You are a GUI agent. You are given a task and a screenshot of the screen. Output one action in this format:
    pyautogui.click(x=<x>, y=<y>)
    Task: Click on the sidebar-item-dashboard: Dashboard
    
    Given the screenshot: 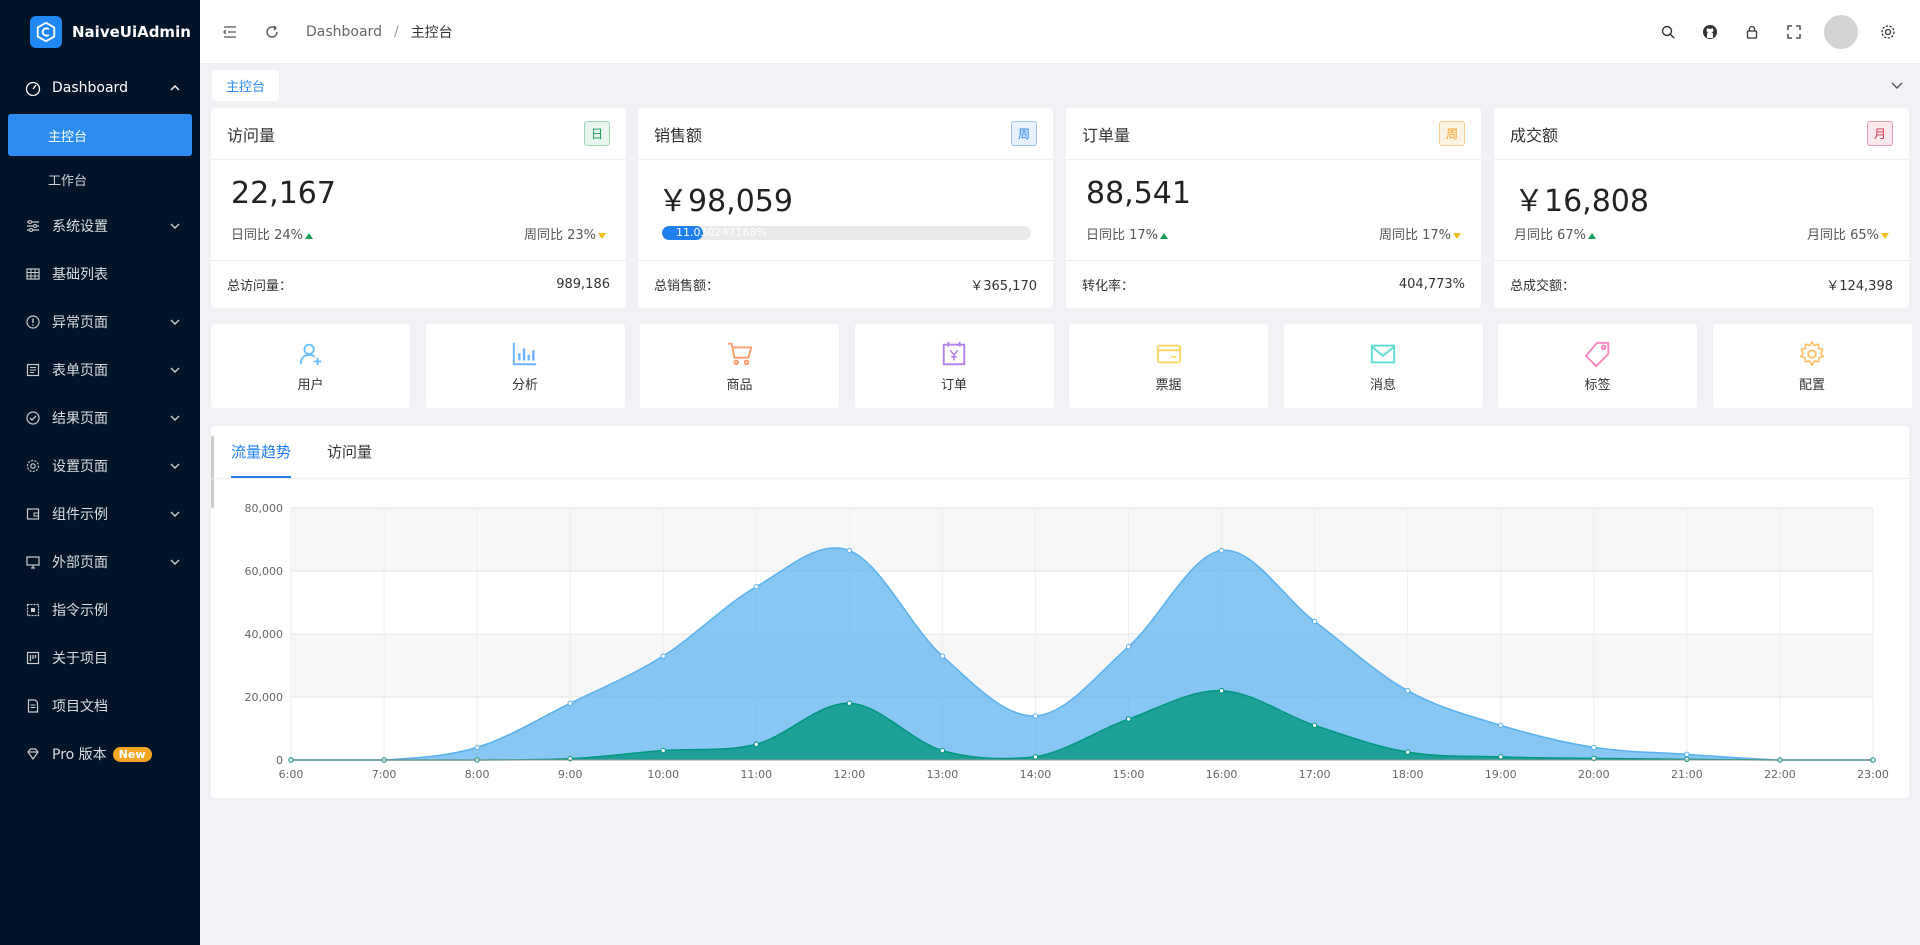 What is the action you would take?
    pyautogui.click(x=100, y=88)
    